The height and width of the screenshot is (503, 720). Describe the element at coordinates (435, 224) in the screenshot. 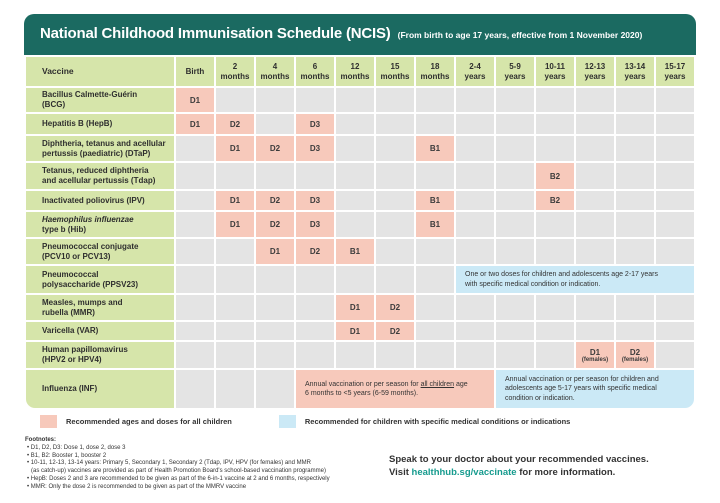

I see `dose-cell-hib-18m: B1` at that location.